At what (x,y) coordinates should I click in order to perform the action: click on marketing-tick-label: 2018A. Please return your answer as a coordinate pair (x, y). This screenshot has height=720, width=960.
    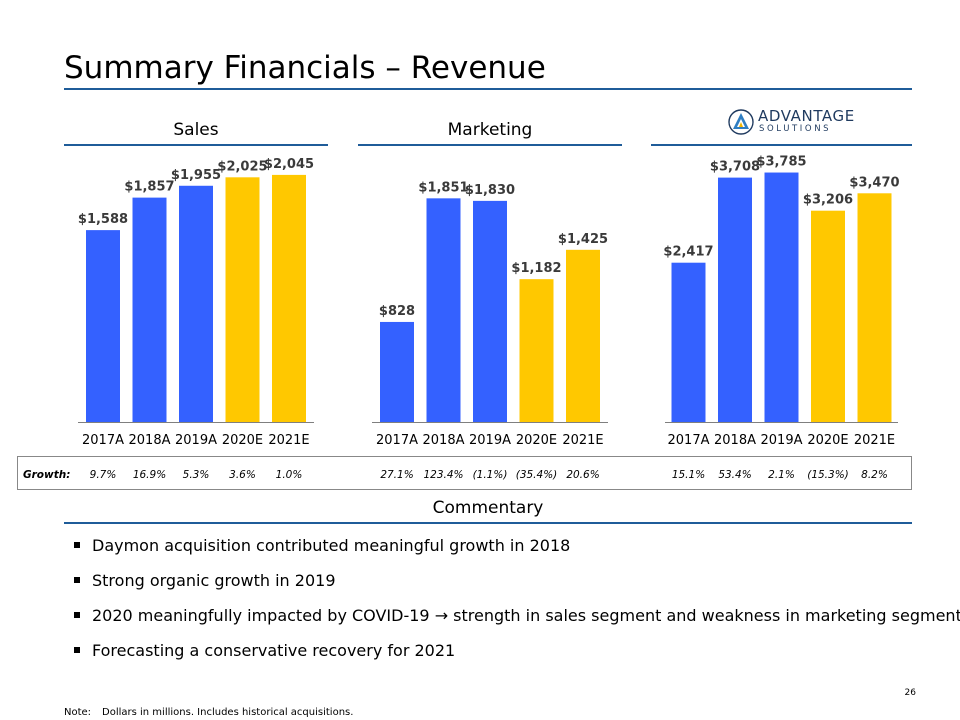
    Looking at the image, I should click on (444, 440).